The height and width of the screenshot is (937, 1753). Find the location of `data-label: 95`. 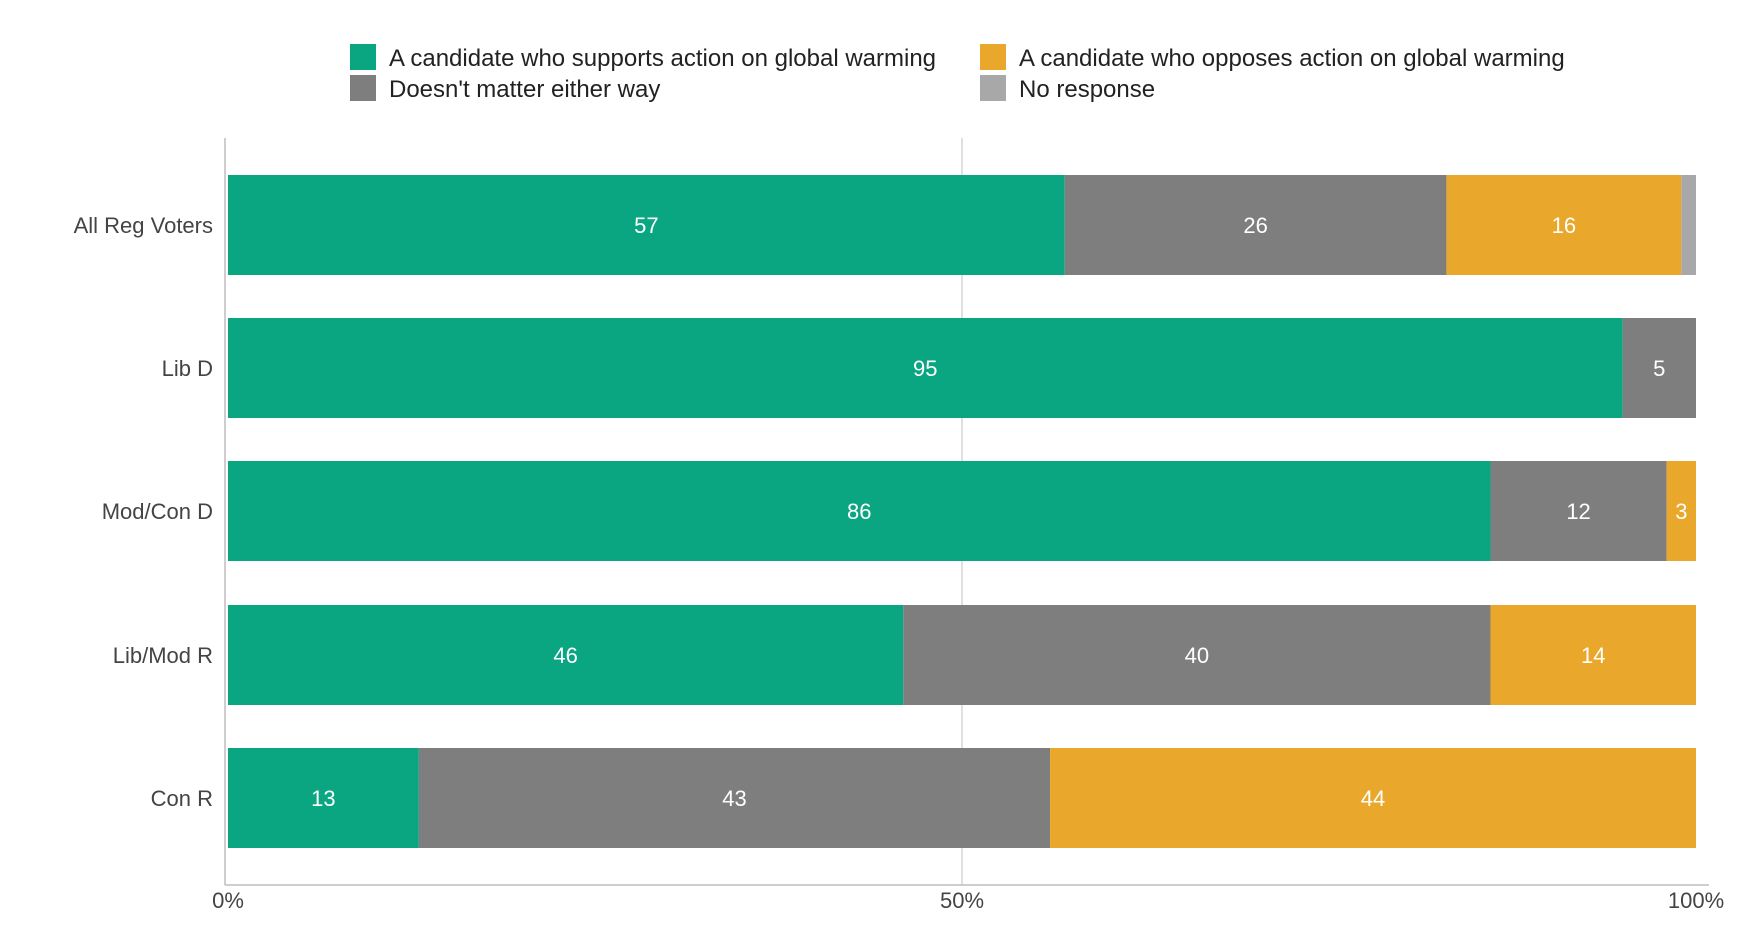

data-label: 95 is located at coordinates (925, 368).